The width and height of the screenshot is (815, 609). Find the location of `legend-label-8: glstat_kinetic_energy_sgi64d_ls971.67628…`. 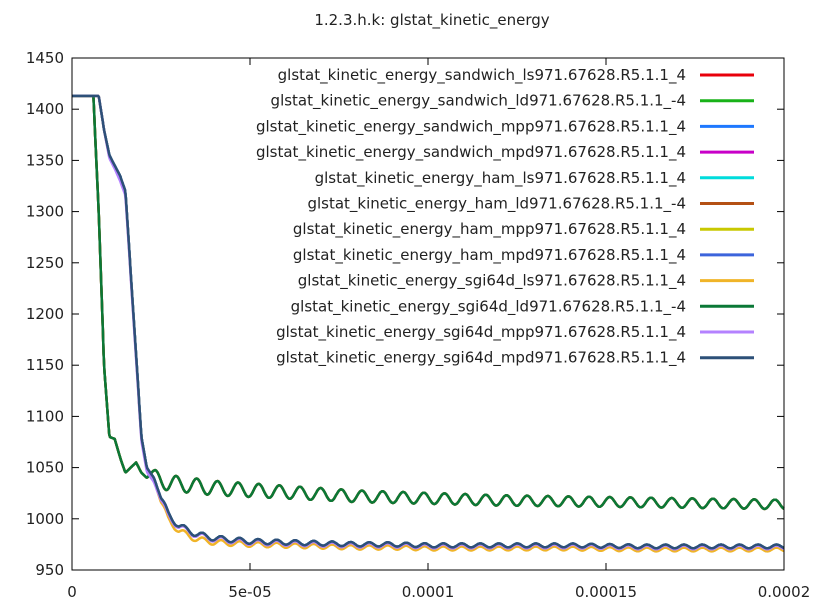

legend-label-8: glstat_kinetic_energy_sgi64d_ls971.67628… is located at coordinates (492, 281).